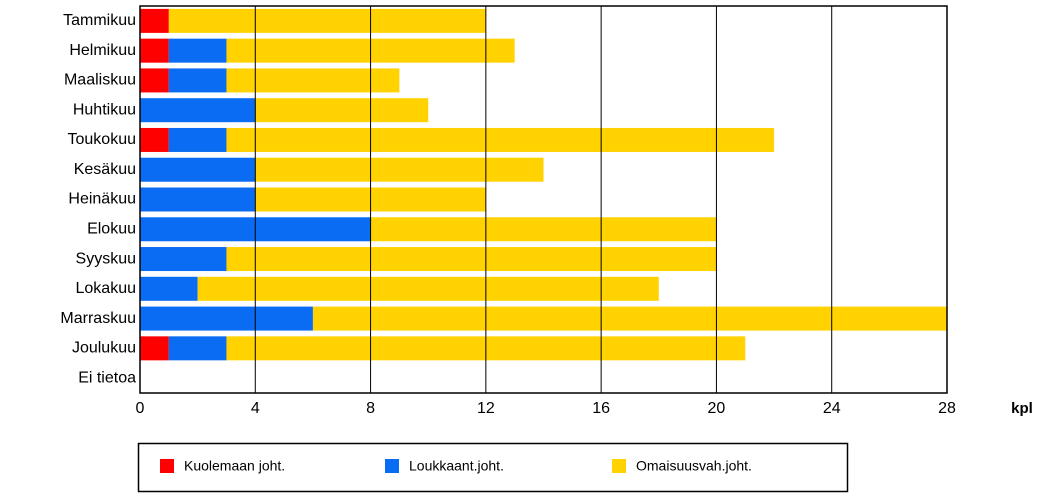 Image resolution: width=1053 pixels, height=493 pixels. I want to click on x-tick-label: 4, so click(255, 408).